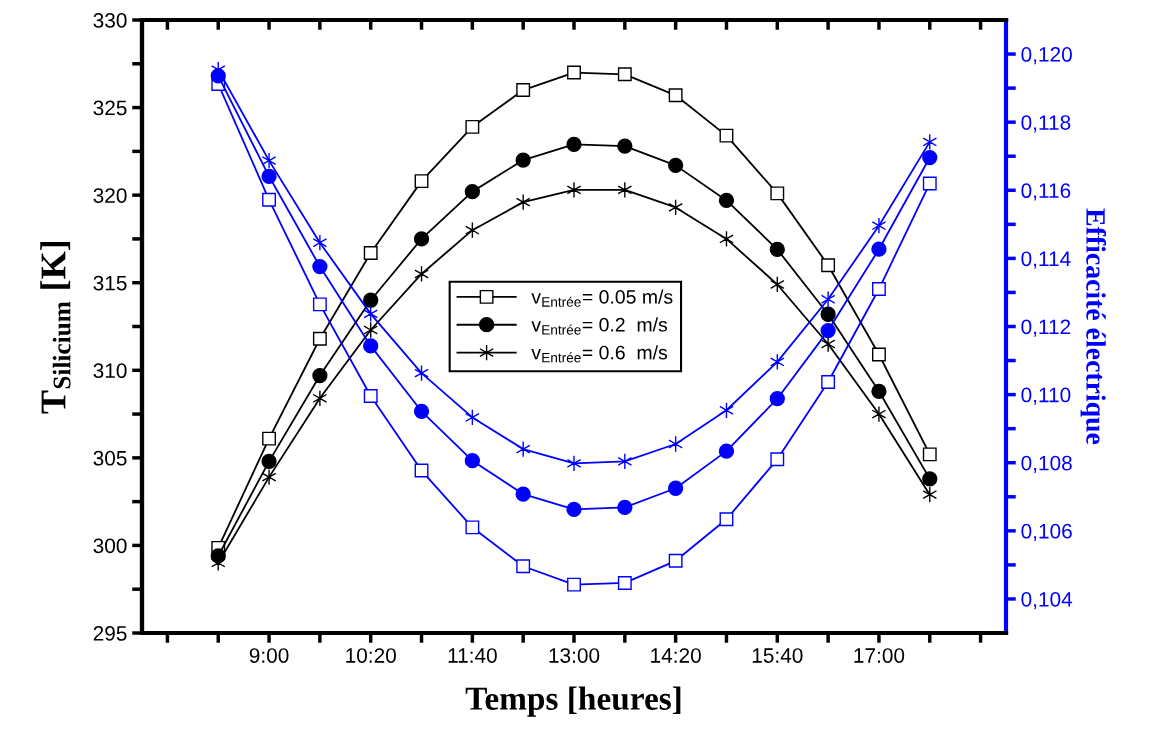 This screenshot has height=743, width=1154. I want to click on y2-tick-label: 0,110, so click(1046, 396).